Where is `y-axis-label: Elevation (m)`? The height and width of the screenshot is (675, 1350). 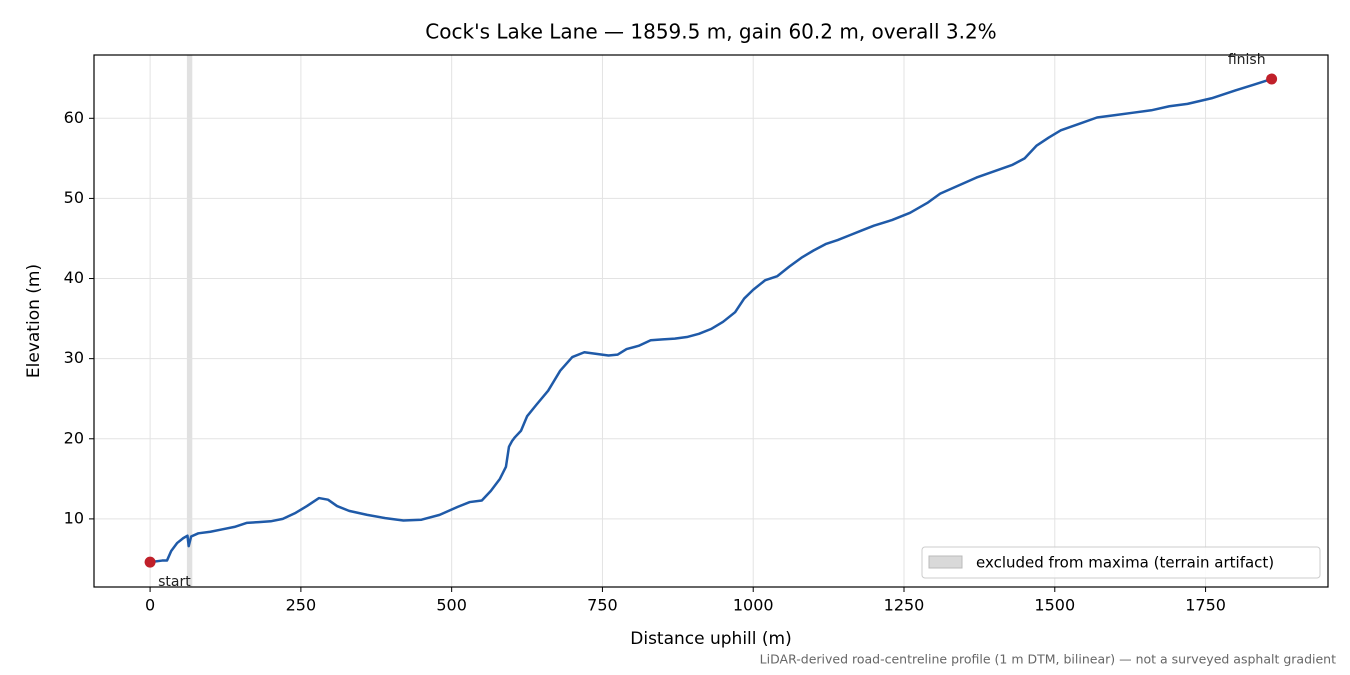 y-axis-label: Elevation (m) is located at coordinates (34, 321).